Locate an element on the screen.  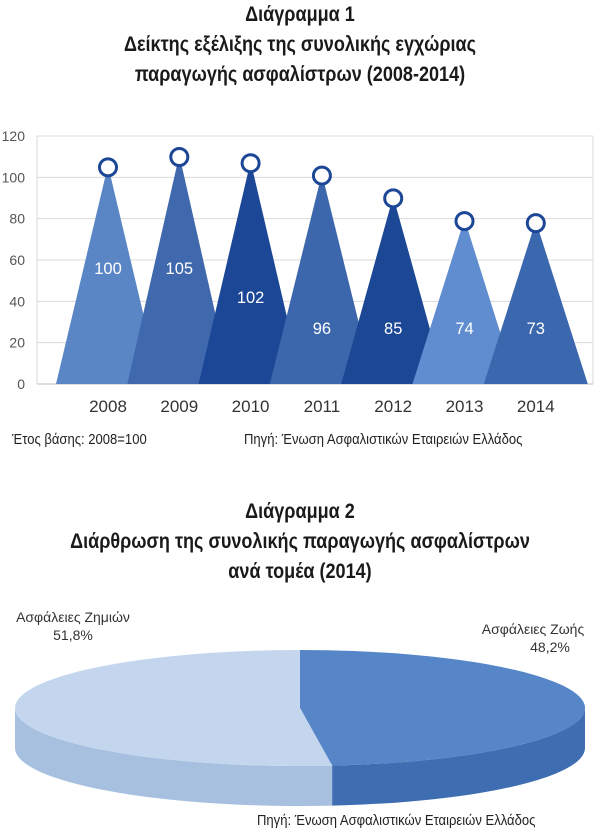
pie-labels: Ασφάλειες Ζημιών 51,8% Ασφάλειες Ζωής 48,2% is located at coordinates (300, 632).